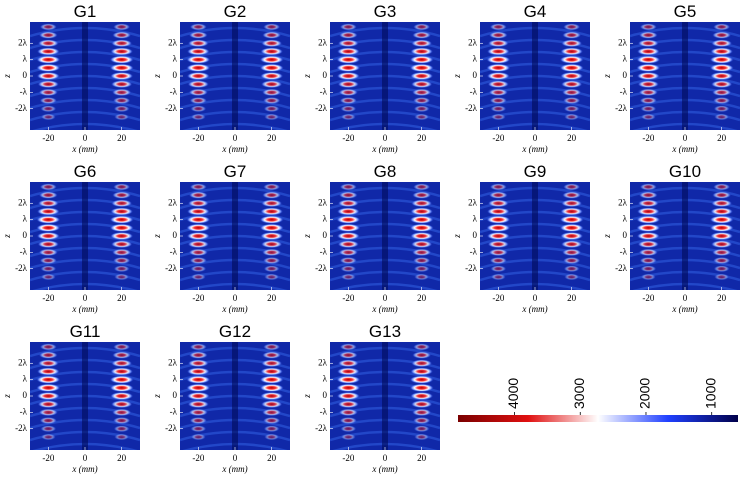 Image resolution: width=743 pixels, height=479 pixels. I want to click on panel: G7 -20 0 20 2λ λ 0 -λ -2λ x (mm) z, so click(221, 238).